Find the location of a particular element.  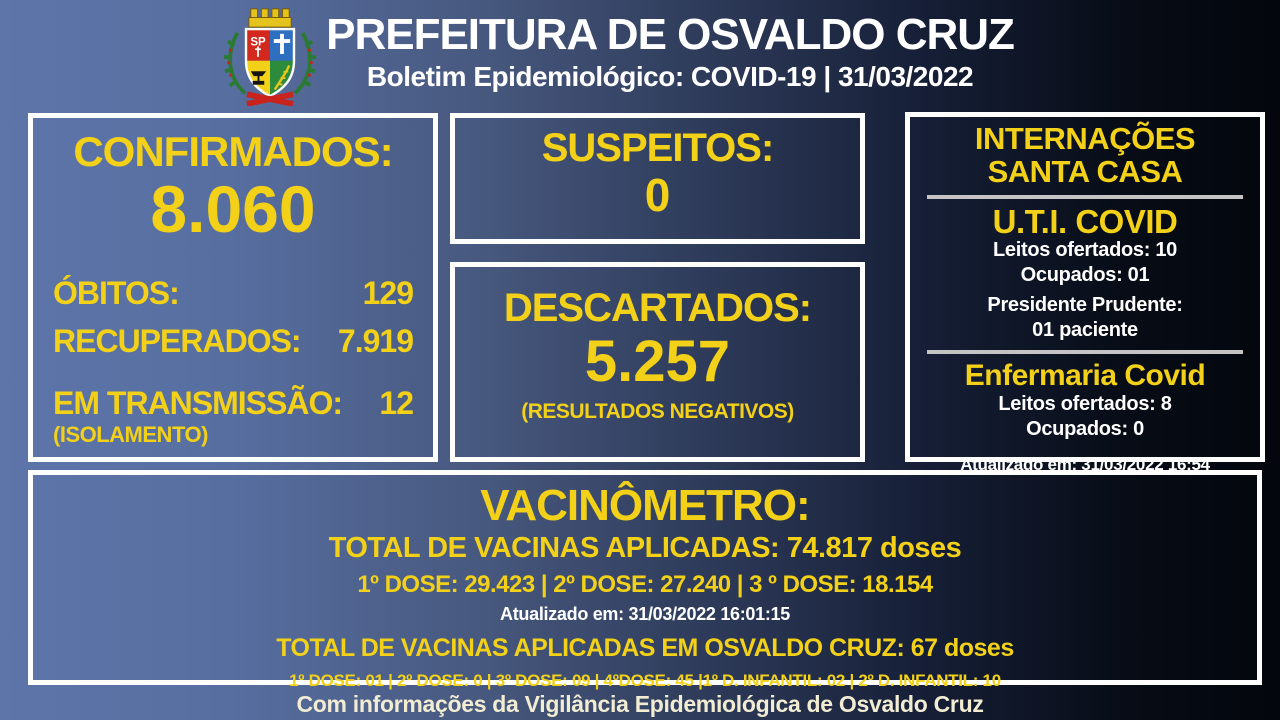

laurel-left is located at coordinates (237, 63).